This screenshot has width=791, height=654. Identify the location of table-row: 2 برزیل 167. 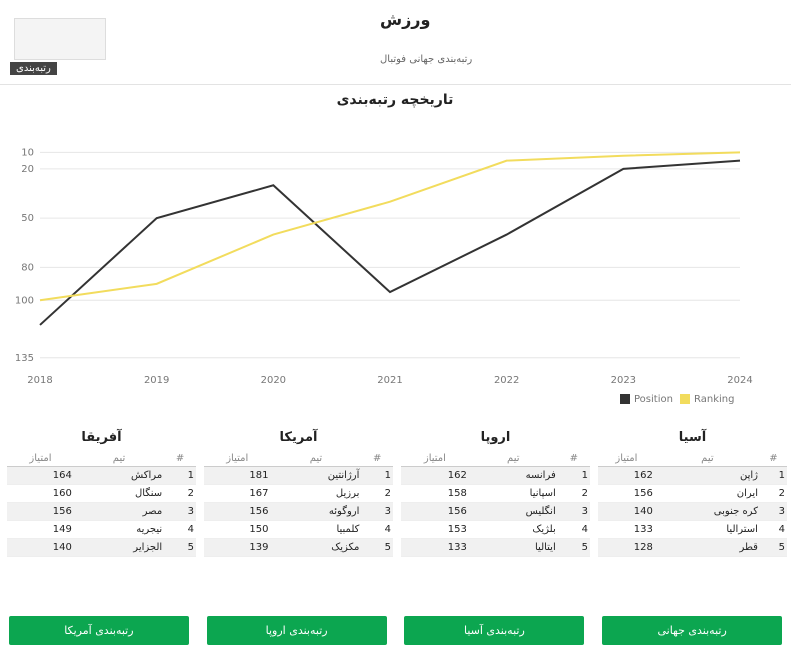
(298, 493).